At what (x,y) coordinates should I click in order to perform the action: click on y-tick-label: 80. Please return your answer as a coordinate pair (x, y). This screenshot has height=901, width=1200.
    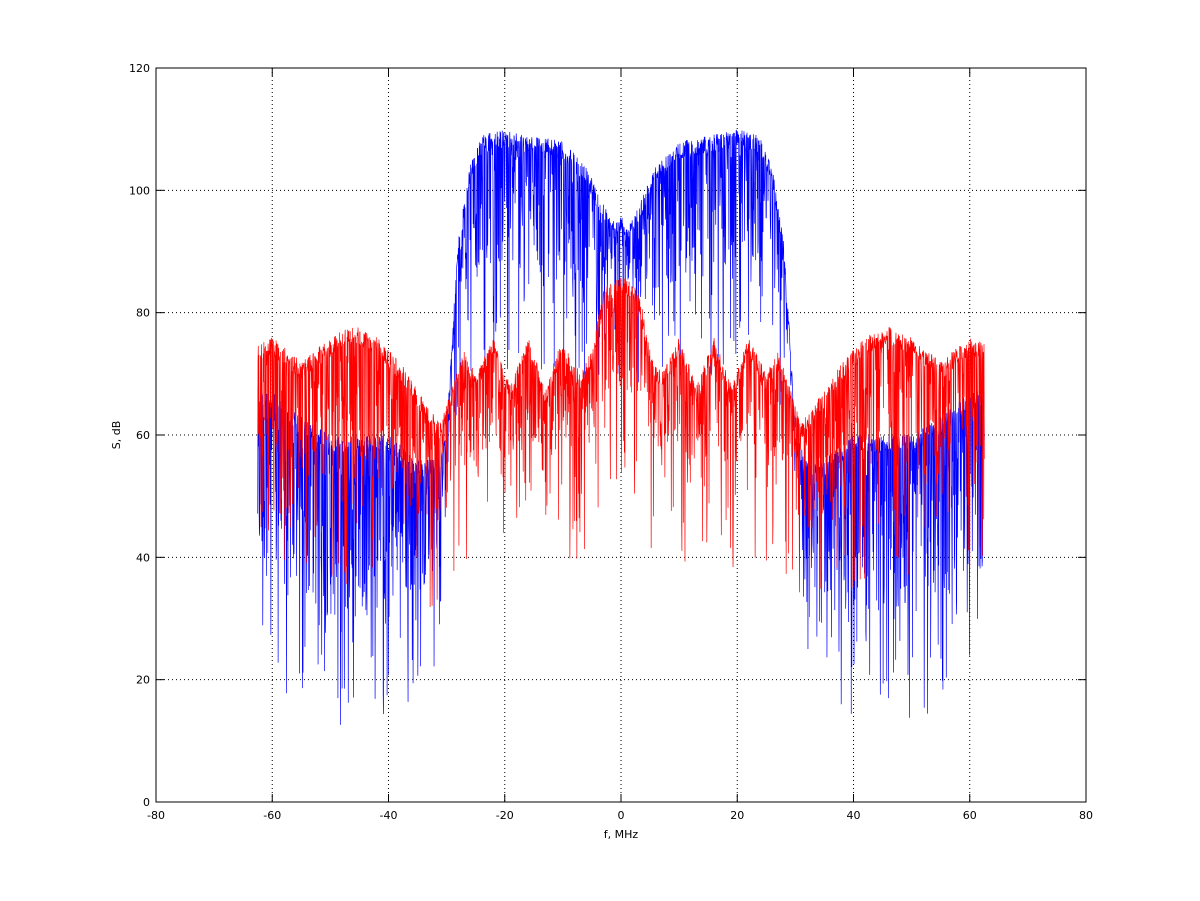
    Looking at the image, I should click on (143, 313).